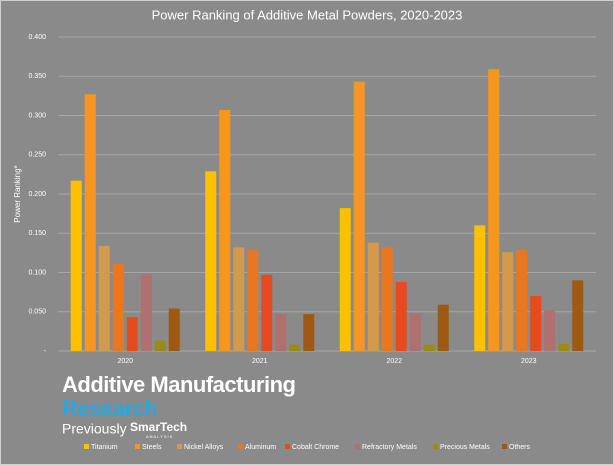 This screenshot has width=614, height=465. Describe the element at coordinates (17, 193) in the screenshot. I see `y-axis-label: Power Ranking*` at that location.